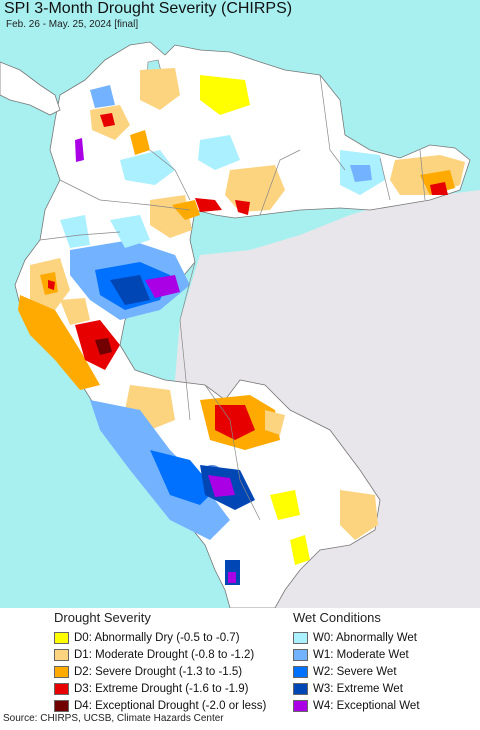  I want to click on legend-item-w1: W1: Moderate Wet, so click(356, 654).